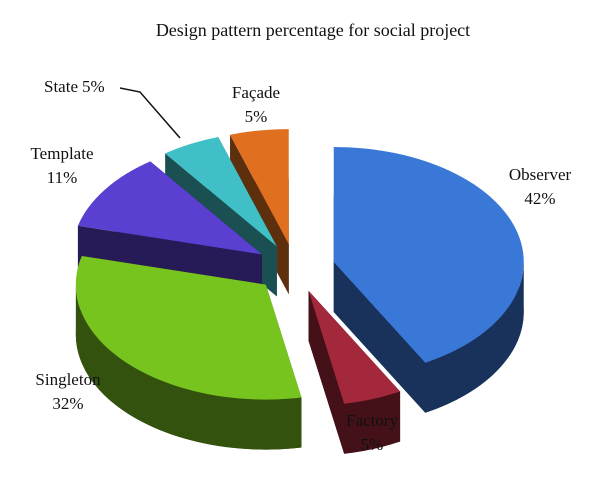 This screenshot has height=480, width=600. What do you see at coordinates (68, 379) in the screenshot?
I see `slice-label: Singleton` at bounding box center [68, 379].